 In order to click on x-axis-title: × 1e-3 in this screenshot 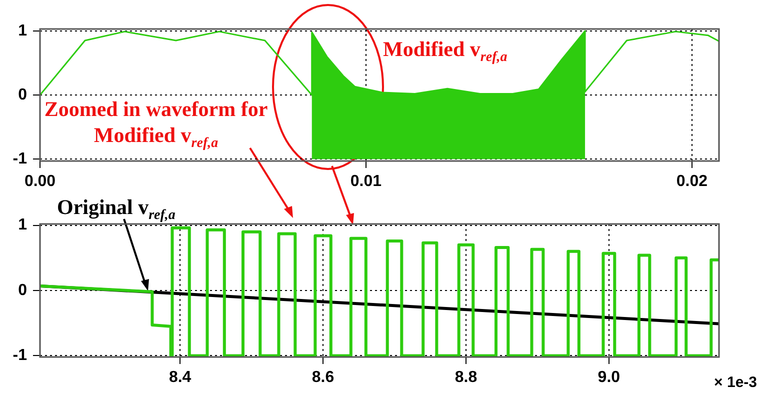, I will do `click(735, 382)`.